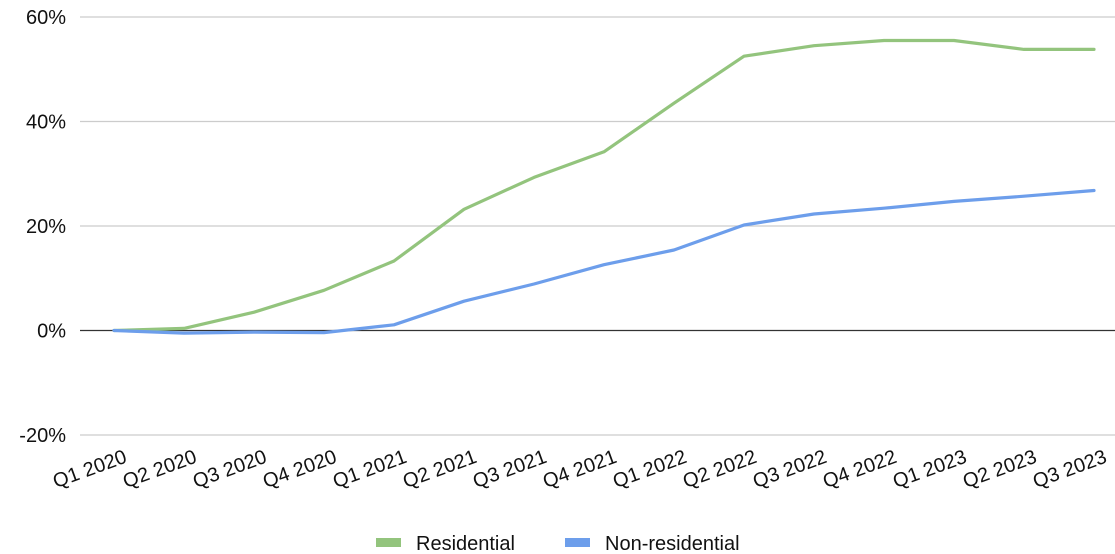 This screenshot has width=1115, height=554. Describe the element at coordinates (1000, 469) in the screenshot. I see `x-tick-label: Q2 2023` at that location.